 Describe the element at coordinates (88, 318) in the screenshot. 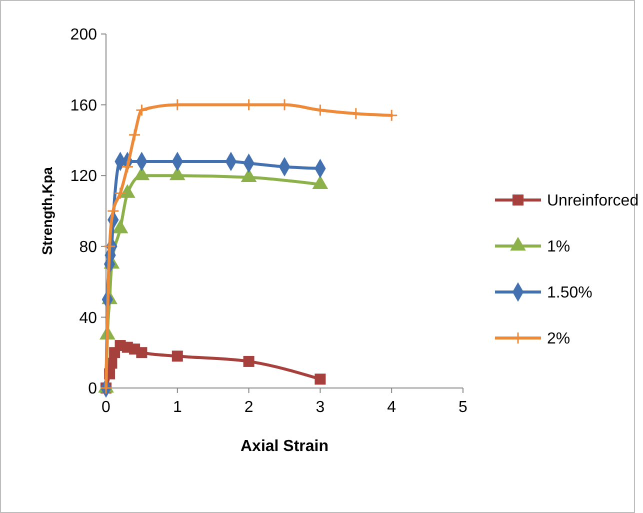

I see `y-tick-label: 40` at that location.